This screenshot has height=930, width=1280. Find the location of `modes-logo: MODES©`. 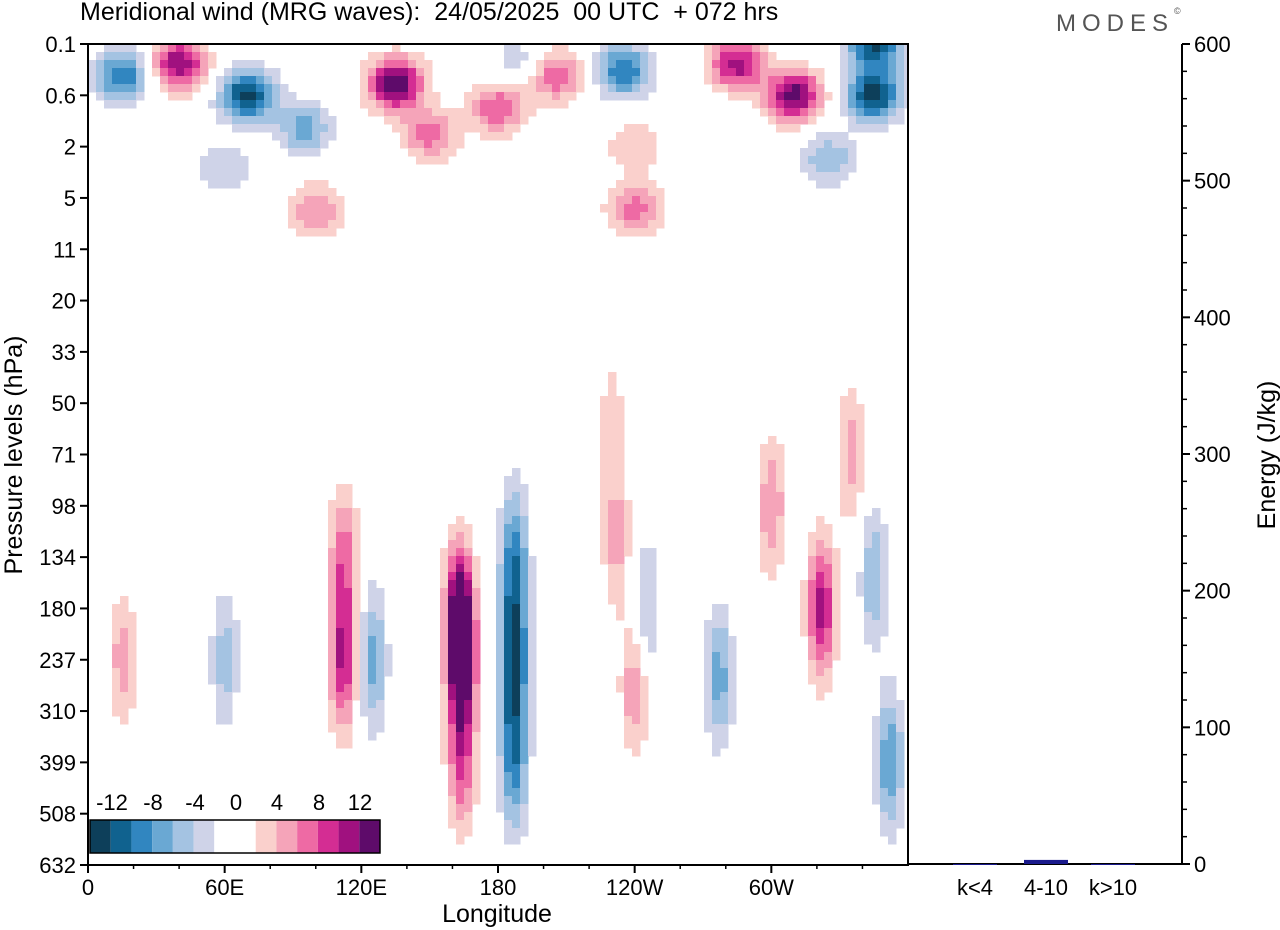

modes-logo: MODES© is located at coordinates (1118, 21).